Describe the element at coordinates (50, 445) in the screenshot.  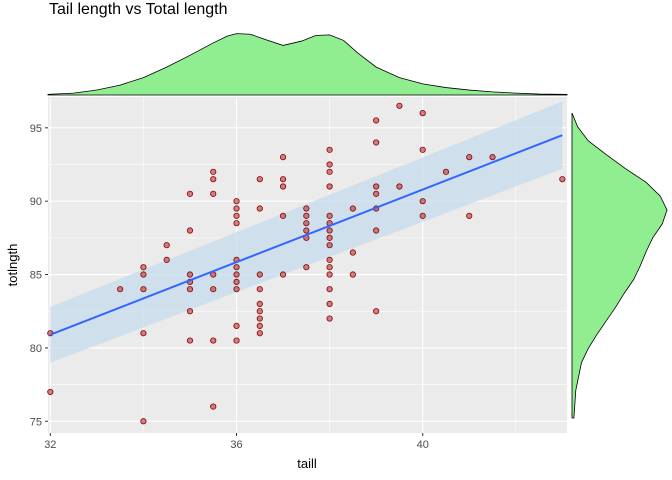
I see `x-tick-label: 32` at that location.